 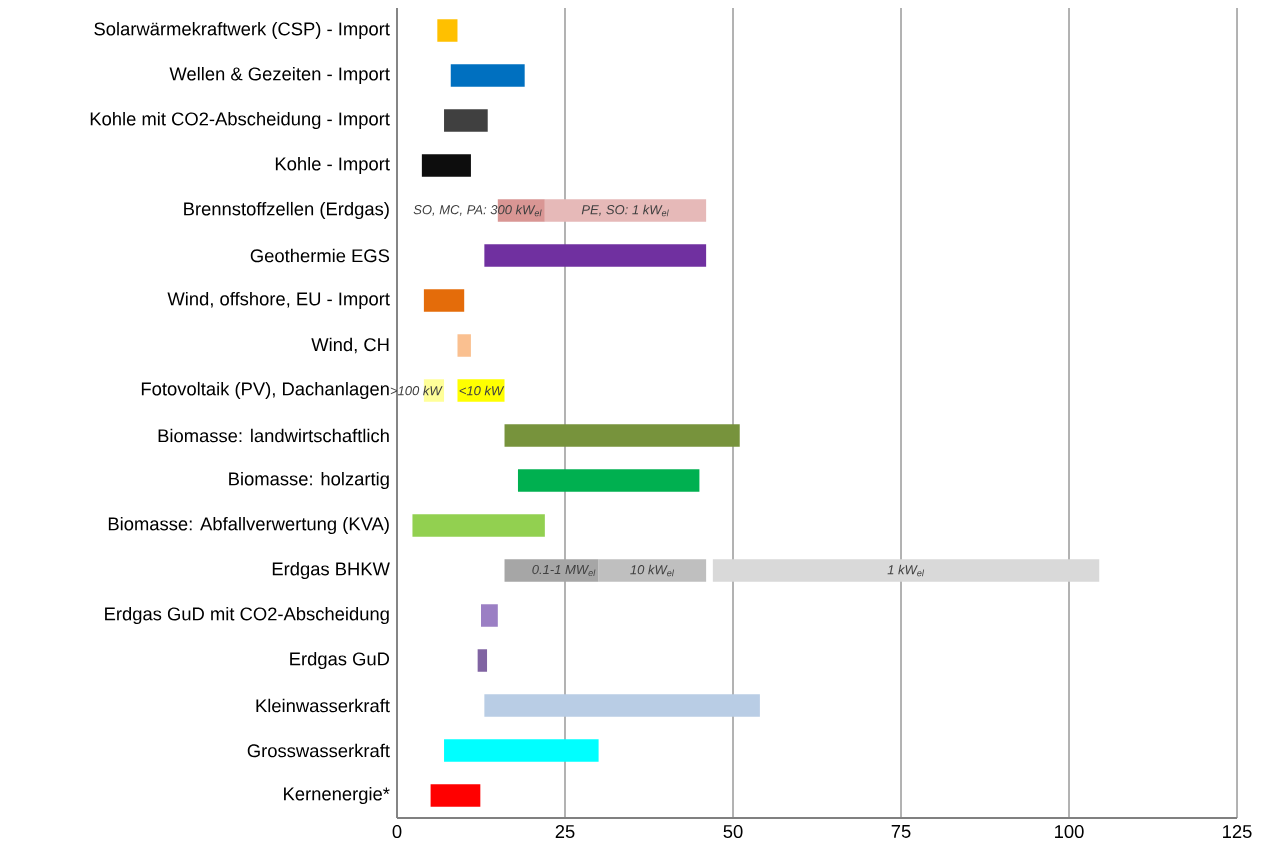 What do you see at coordinates (286, 210) in the screenshot?
I see `y-tick-label: Brennstoffzellen (Erdgas)` at bounding box center [286, 210].